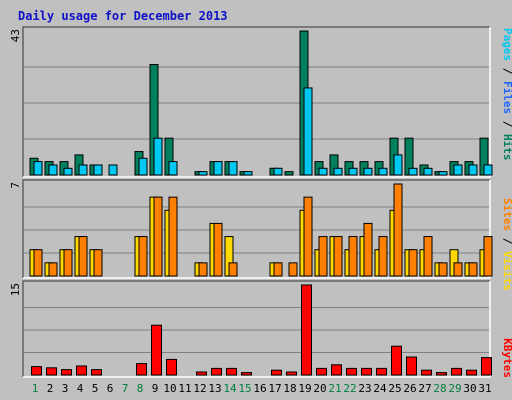 The height and width of the screenshot is (400, 512). I want to click on x-tick-label: 19, so click(304, 388).